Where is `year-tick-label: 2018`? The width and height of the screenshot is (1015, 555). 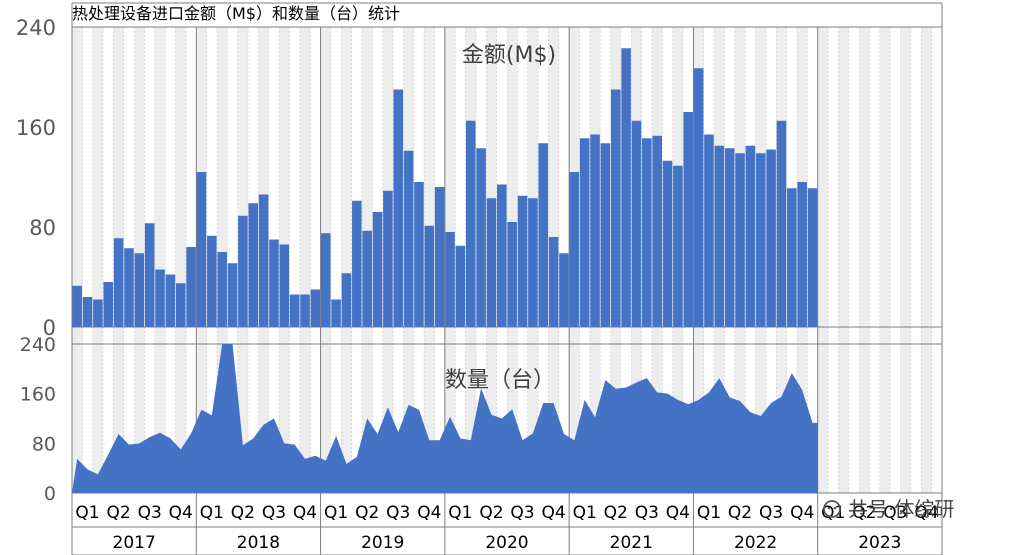 year-tick-label: 2018 is located at coordinates (258, 543).